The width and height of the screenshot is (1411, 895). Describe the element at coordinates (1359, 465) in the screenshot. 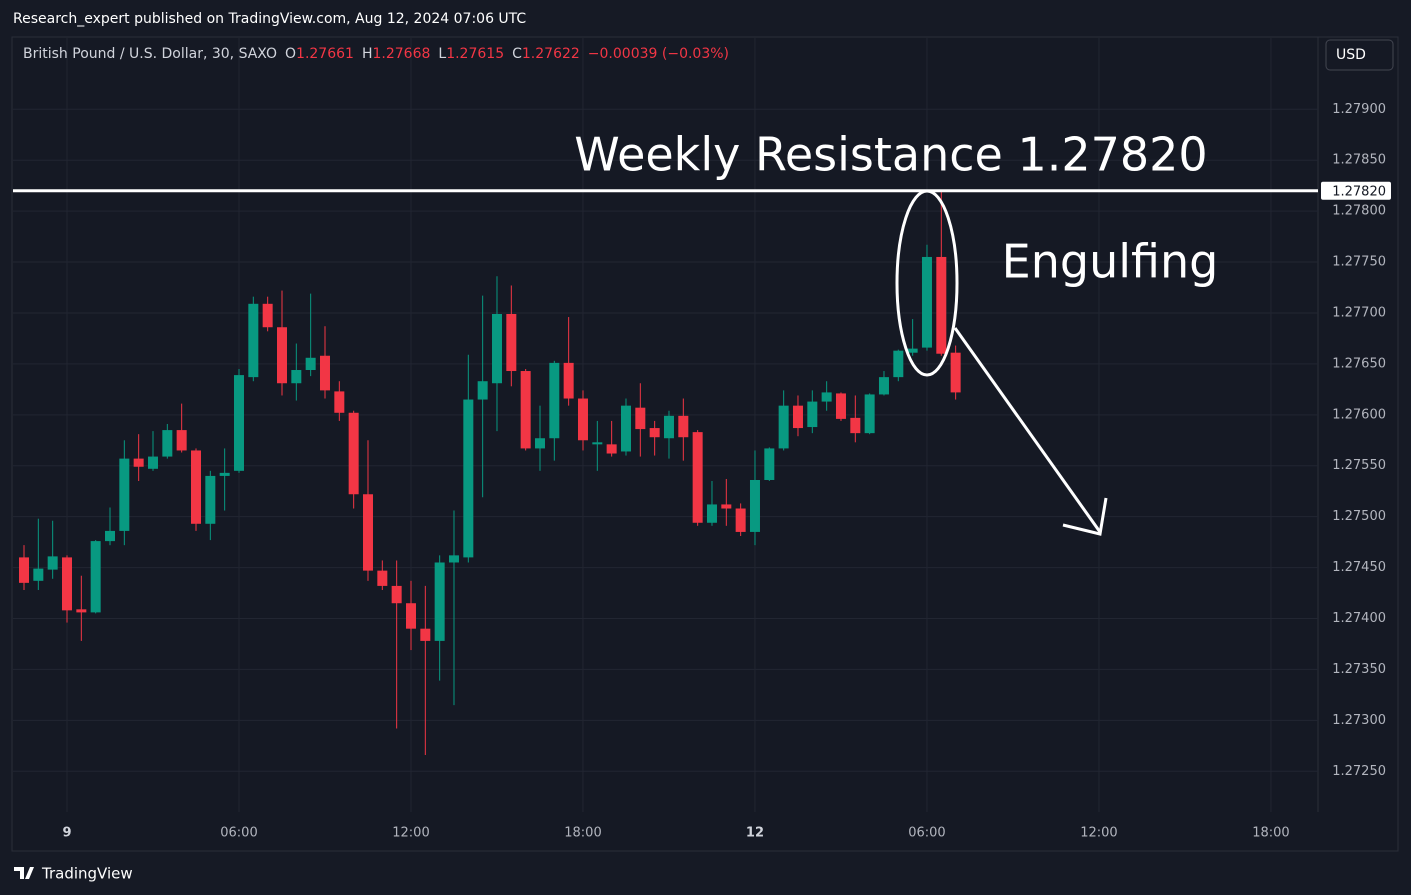

I see `y-tick-label: 1.27550` at that location.